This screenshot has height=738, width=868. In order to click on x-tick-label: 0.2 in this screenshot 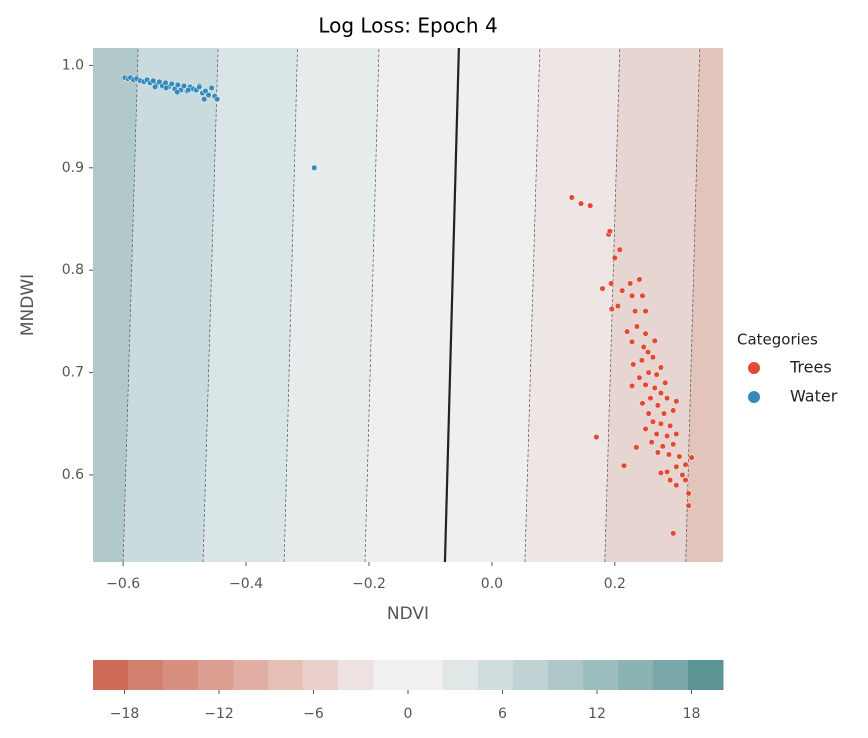, I will do `click(615, 584)`.